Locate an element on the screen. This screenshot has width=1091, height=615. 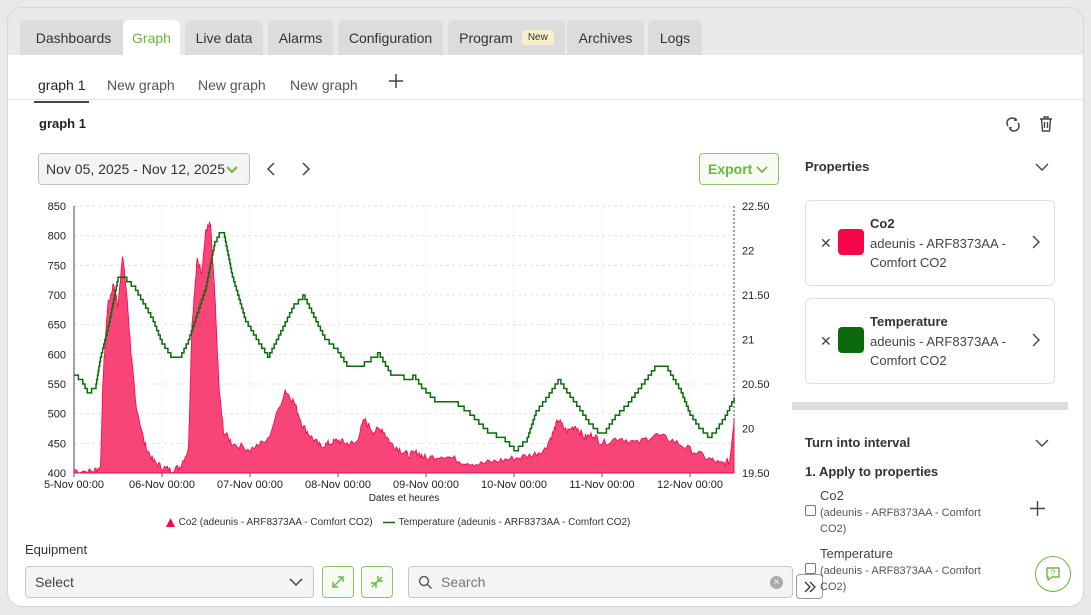
tab-graph: Graph is located at coordinates (151, 37).